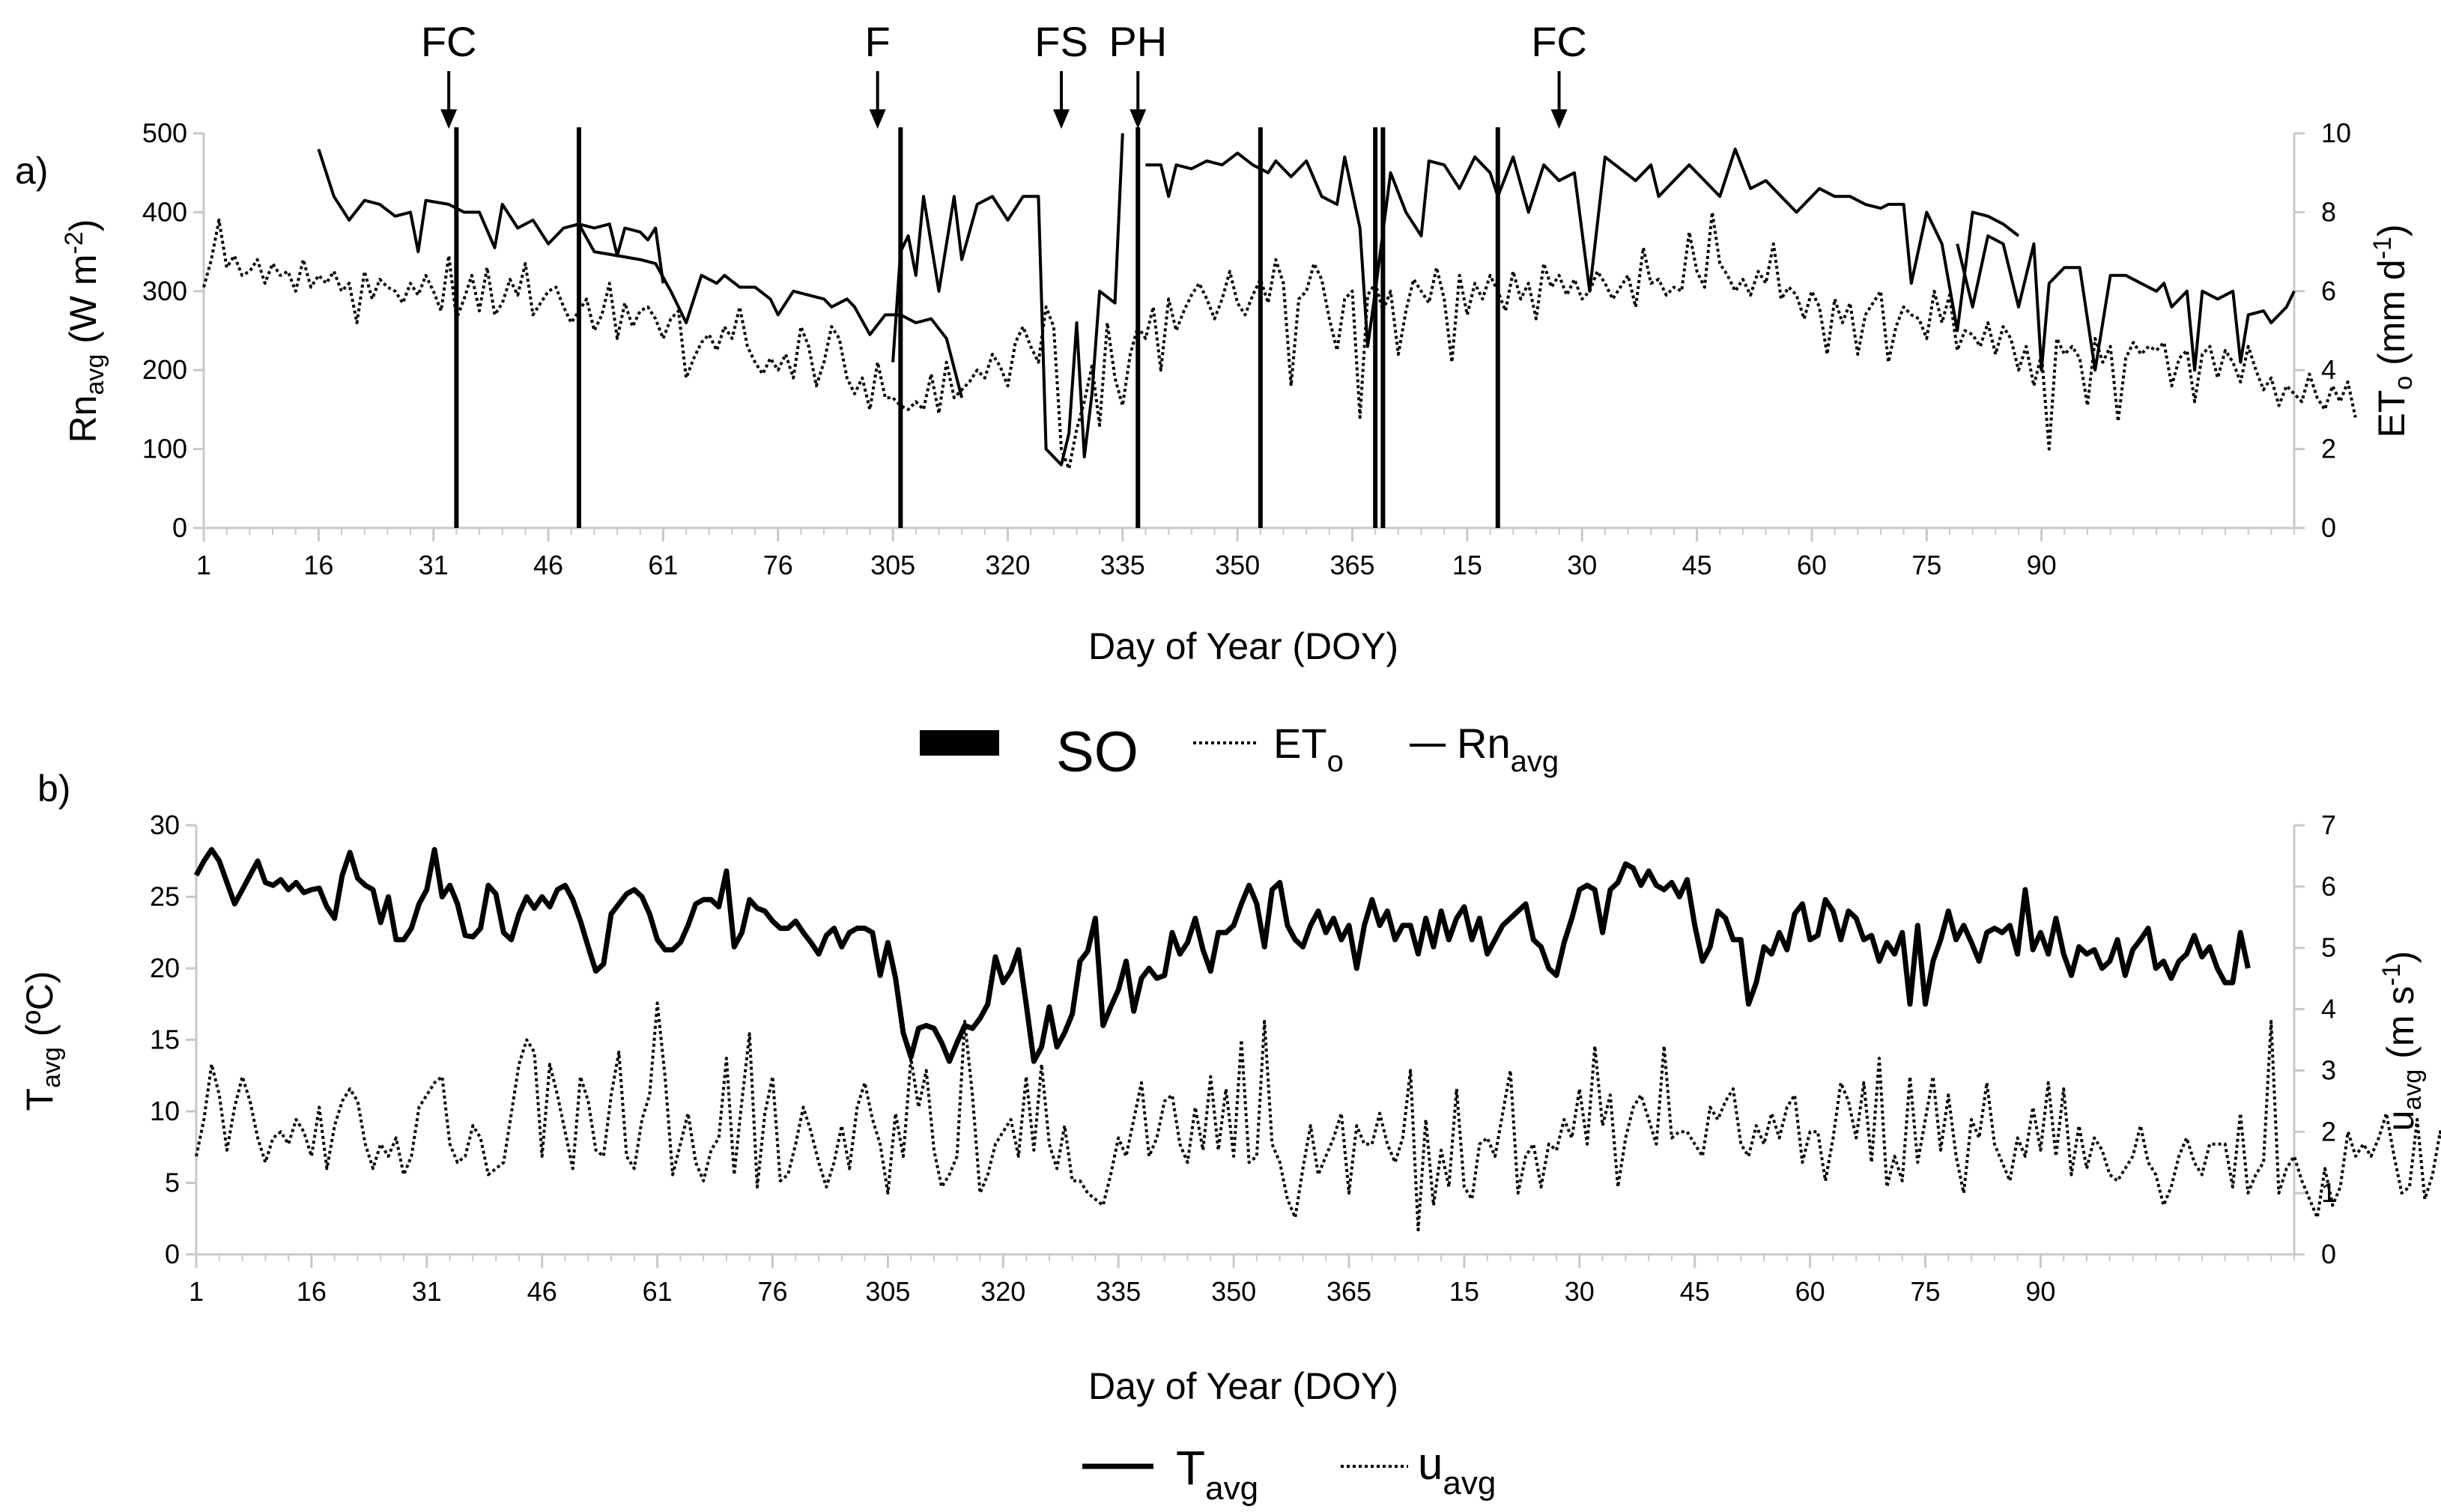  What do you see at coordinates (173, 1183) in the screenshot?
I see `y-tick-label: 5` at bounding box center [173, 1183].